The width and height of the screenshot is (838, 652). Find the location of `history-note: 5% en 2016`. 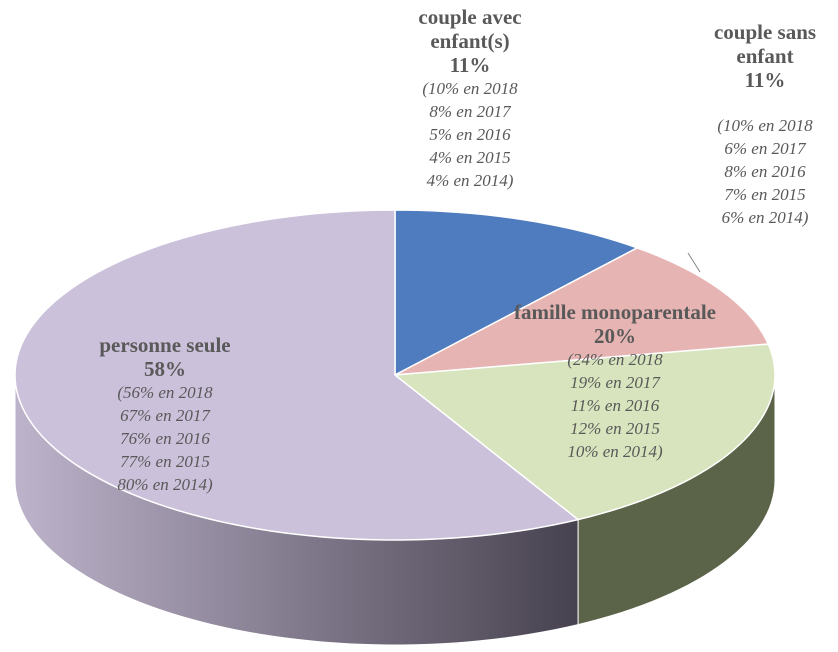

history-note: 5% en 2016 is located at coordinates (470, 134).